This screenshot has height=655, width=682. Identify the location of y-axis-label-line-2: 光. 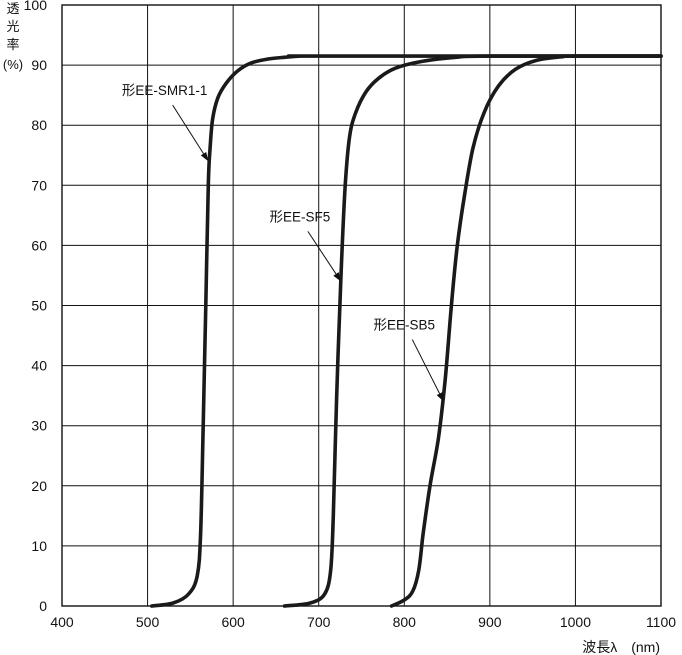
(12, 26).